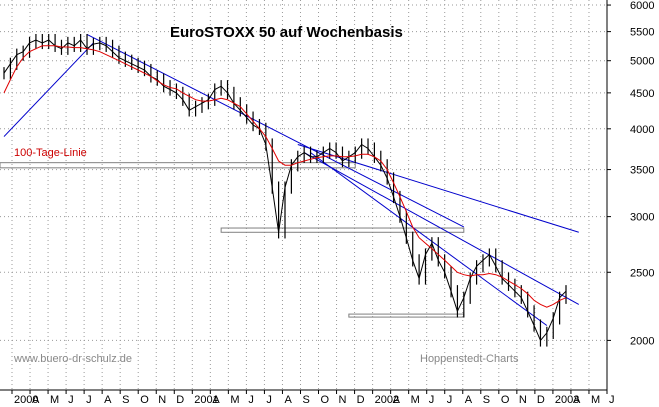  Describe the element at coordinates (642, 171) in the screenshot. I see `y-tick-label: 3500` at that location.